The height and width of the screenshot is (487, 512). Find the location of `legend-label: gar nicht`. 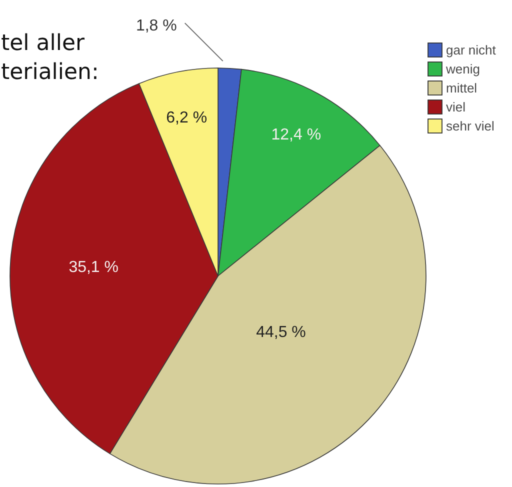

legend-label: gar nicht is located at coordinates (471, 50).